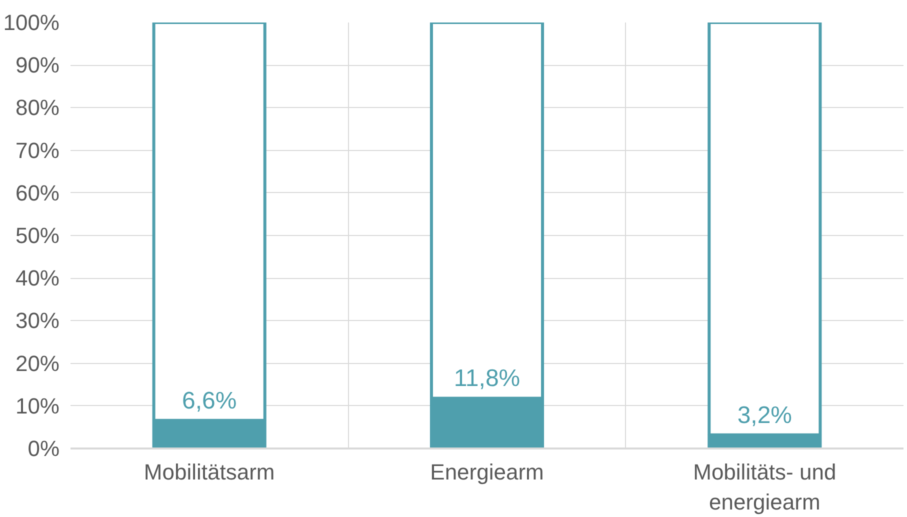 This screenshot has height=517, width=907. I want to click on y-tick-label: 10%, so click(37, 405).